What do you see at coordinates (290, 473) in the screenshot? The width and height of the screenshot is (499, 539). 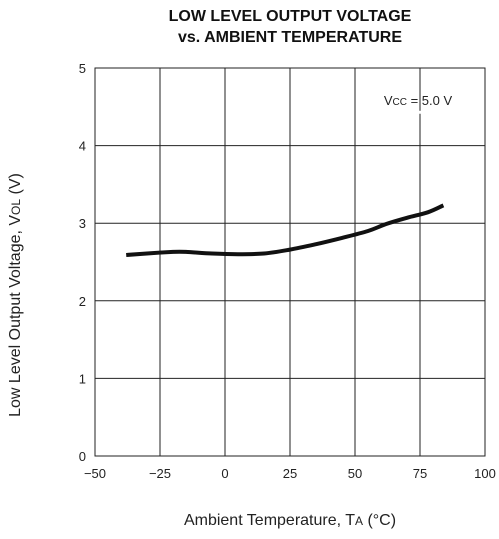 I see `x-tick-label: 25` at bounding box center [290, 473].